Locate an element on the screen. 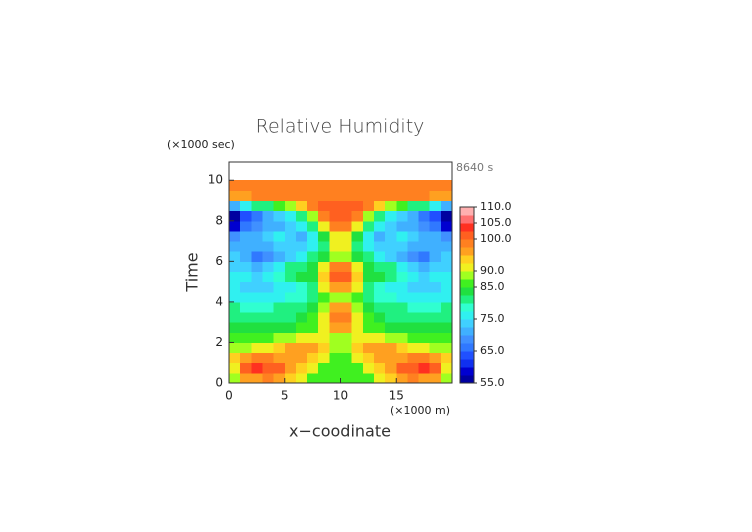 The width and height of the screenshot is (752, 532). y-tick-label: 0 is located at coordinates (219, 383).